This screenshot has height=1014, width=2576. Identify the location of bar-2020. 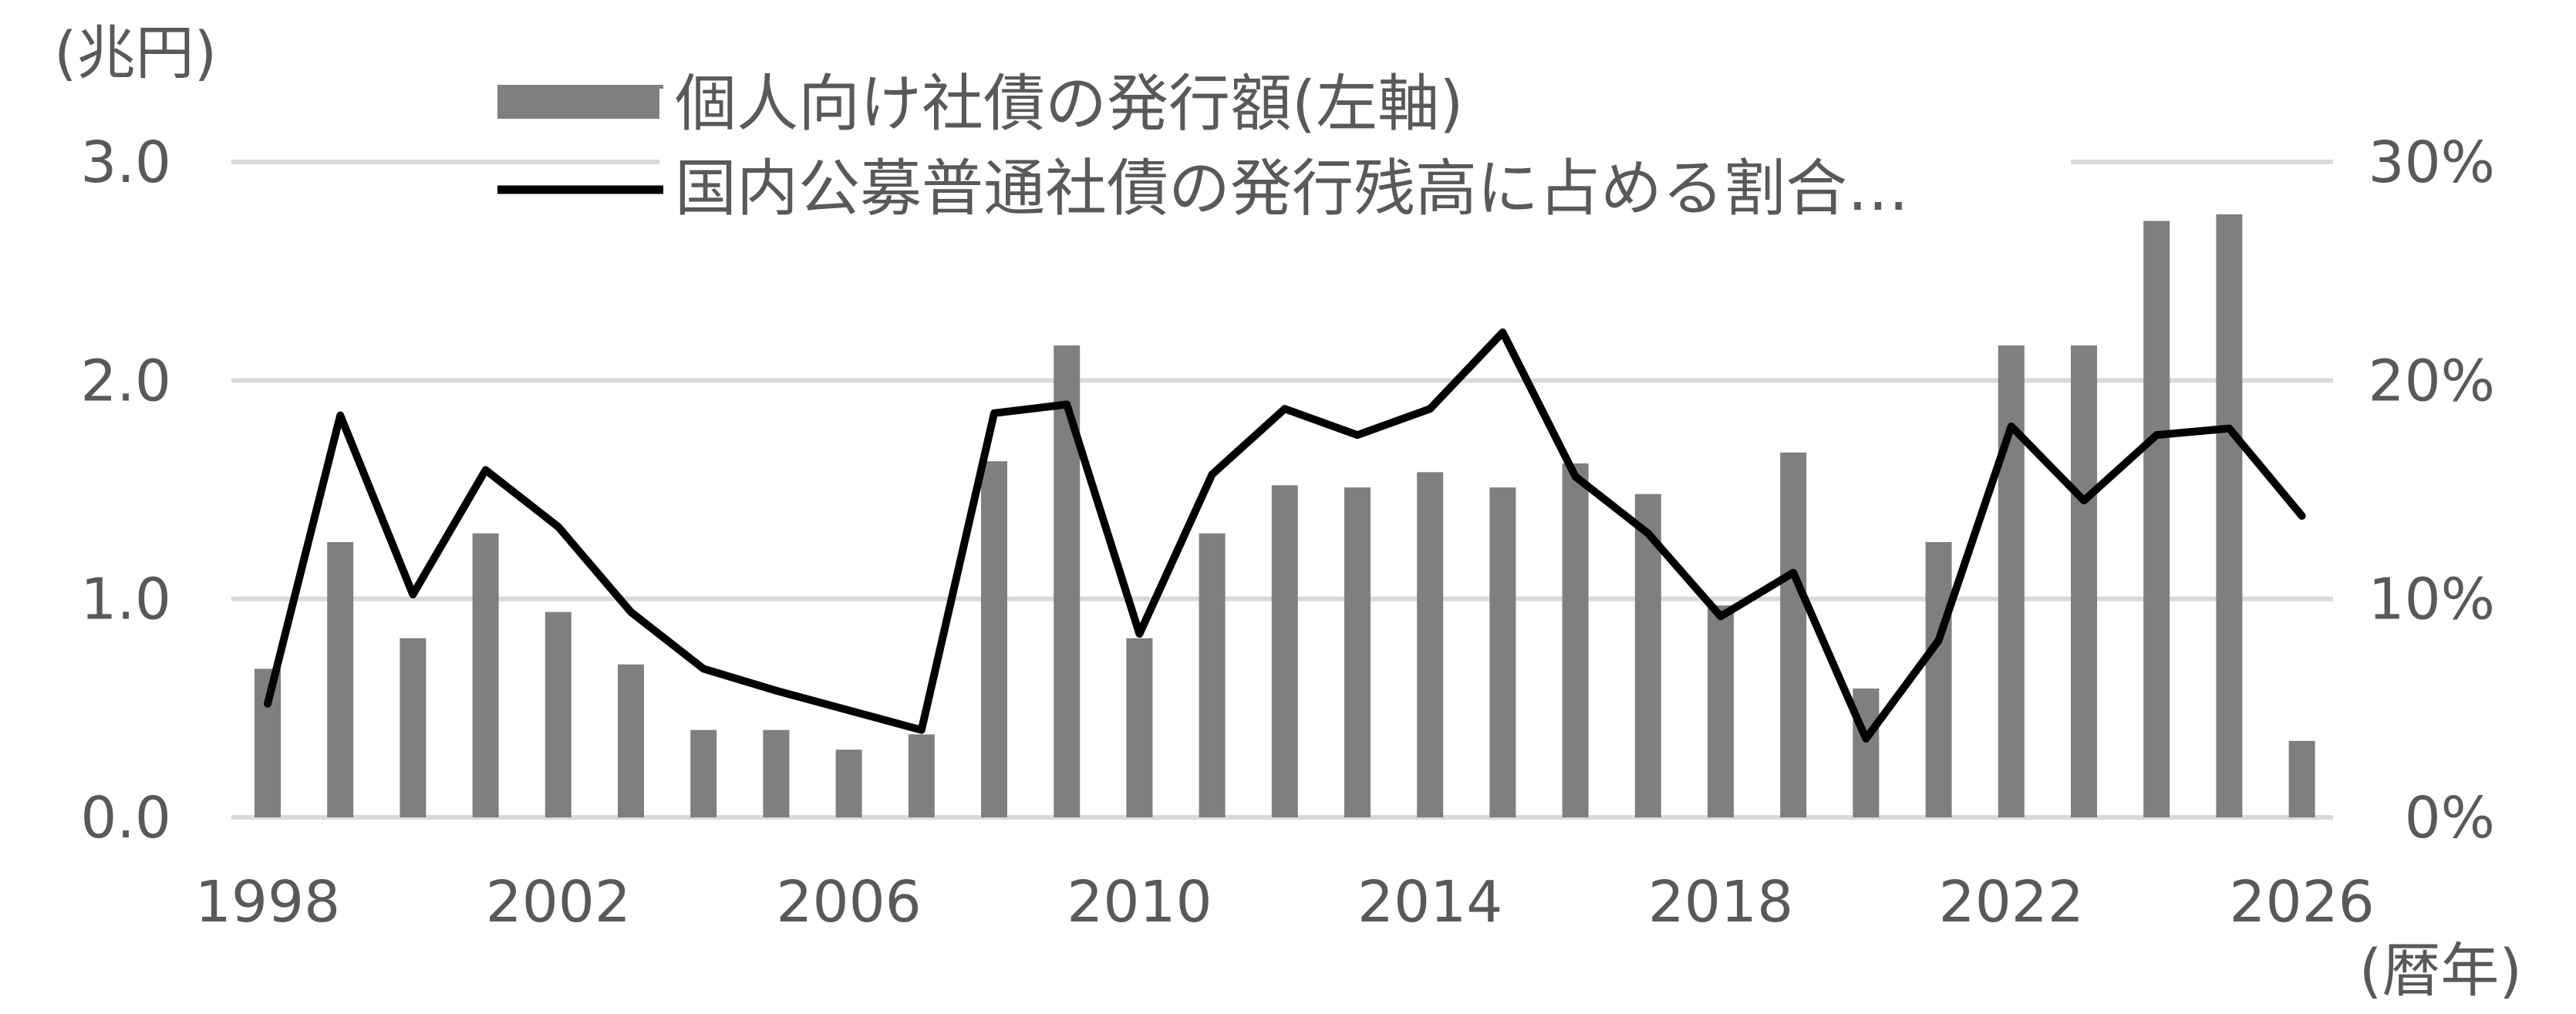
(1866, 752).